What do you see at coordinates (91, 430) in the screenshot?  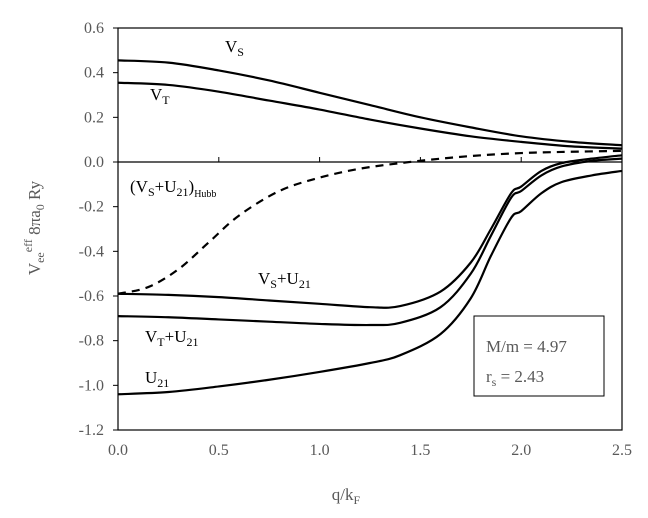 I see `y-tick-label: -1.2` at bounding box center [91, 430].